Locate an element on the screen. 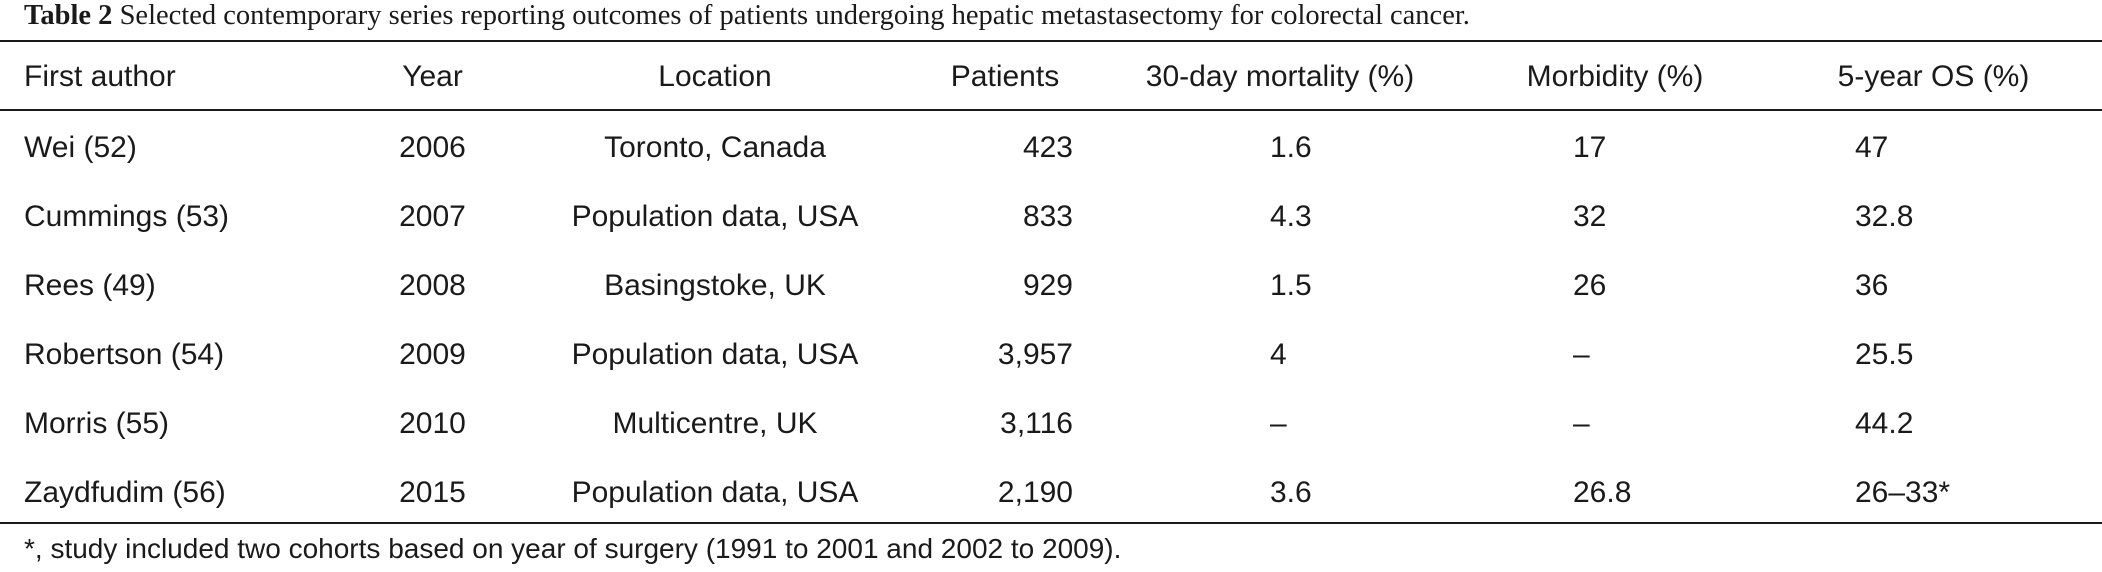  cell-morbidity: 32 is located at coordinates (1590, 216).